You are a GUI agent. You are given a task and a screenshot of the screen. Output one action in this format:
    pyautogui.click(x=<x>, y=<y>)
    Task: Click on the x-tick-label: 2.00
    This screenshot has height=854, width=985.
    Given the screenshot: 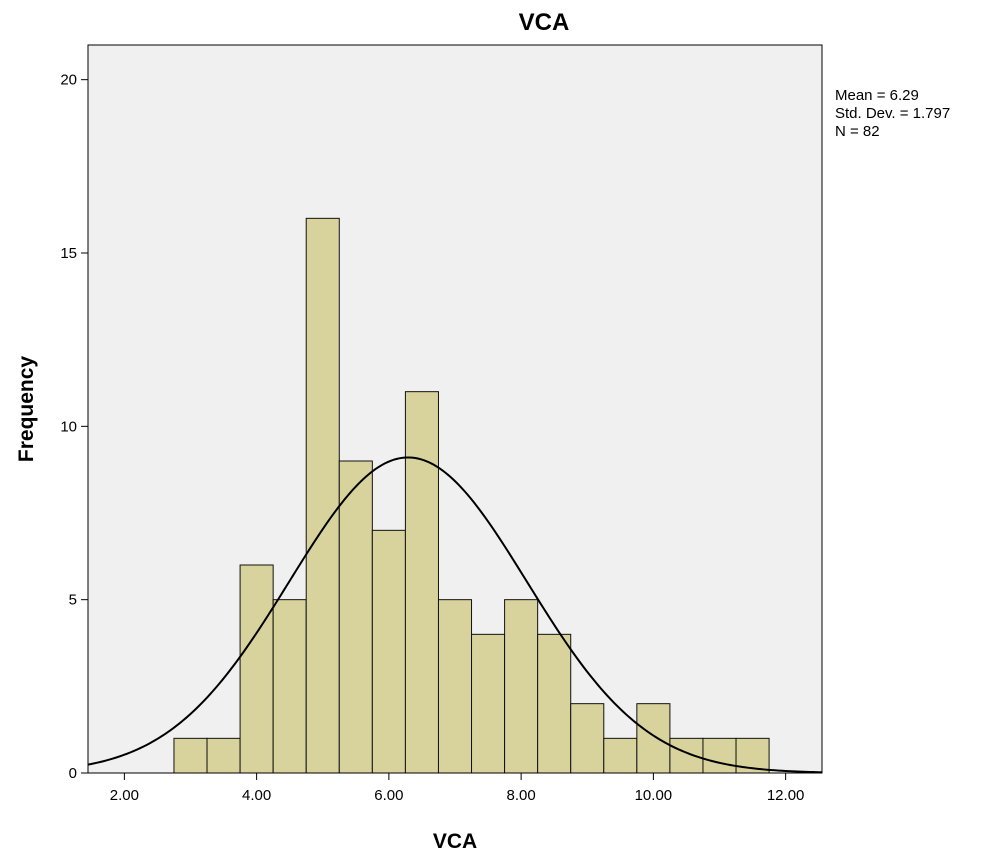 What is the action you would take?
    pyautogui.click(x=124, y=795)
    